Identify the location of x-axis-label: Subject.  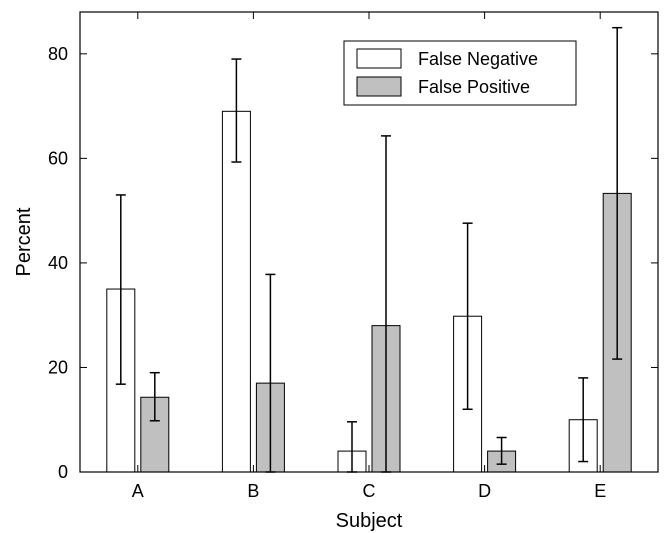
(369, 521).